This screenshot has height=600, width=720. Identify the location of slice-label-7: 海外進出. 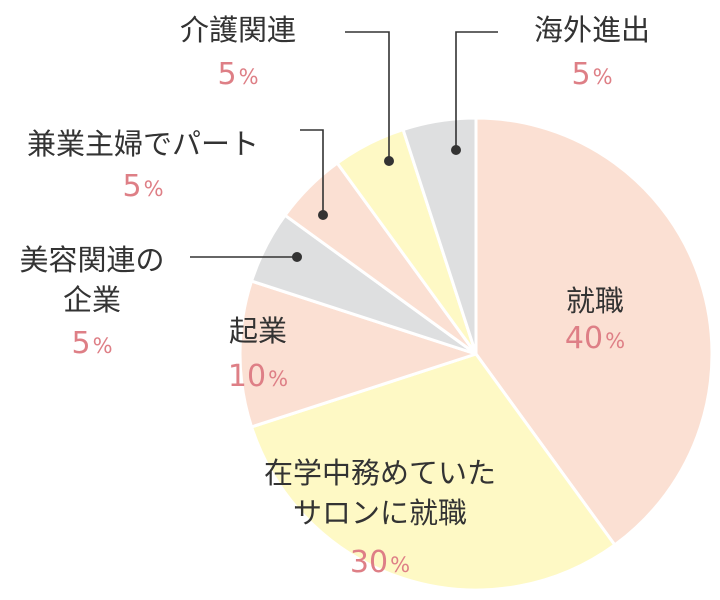
(592, 30).